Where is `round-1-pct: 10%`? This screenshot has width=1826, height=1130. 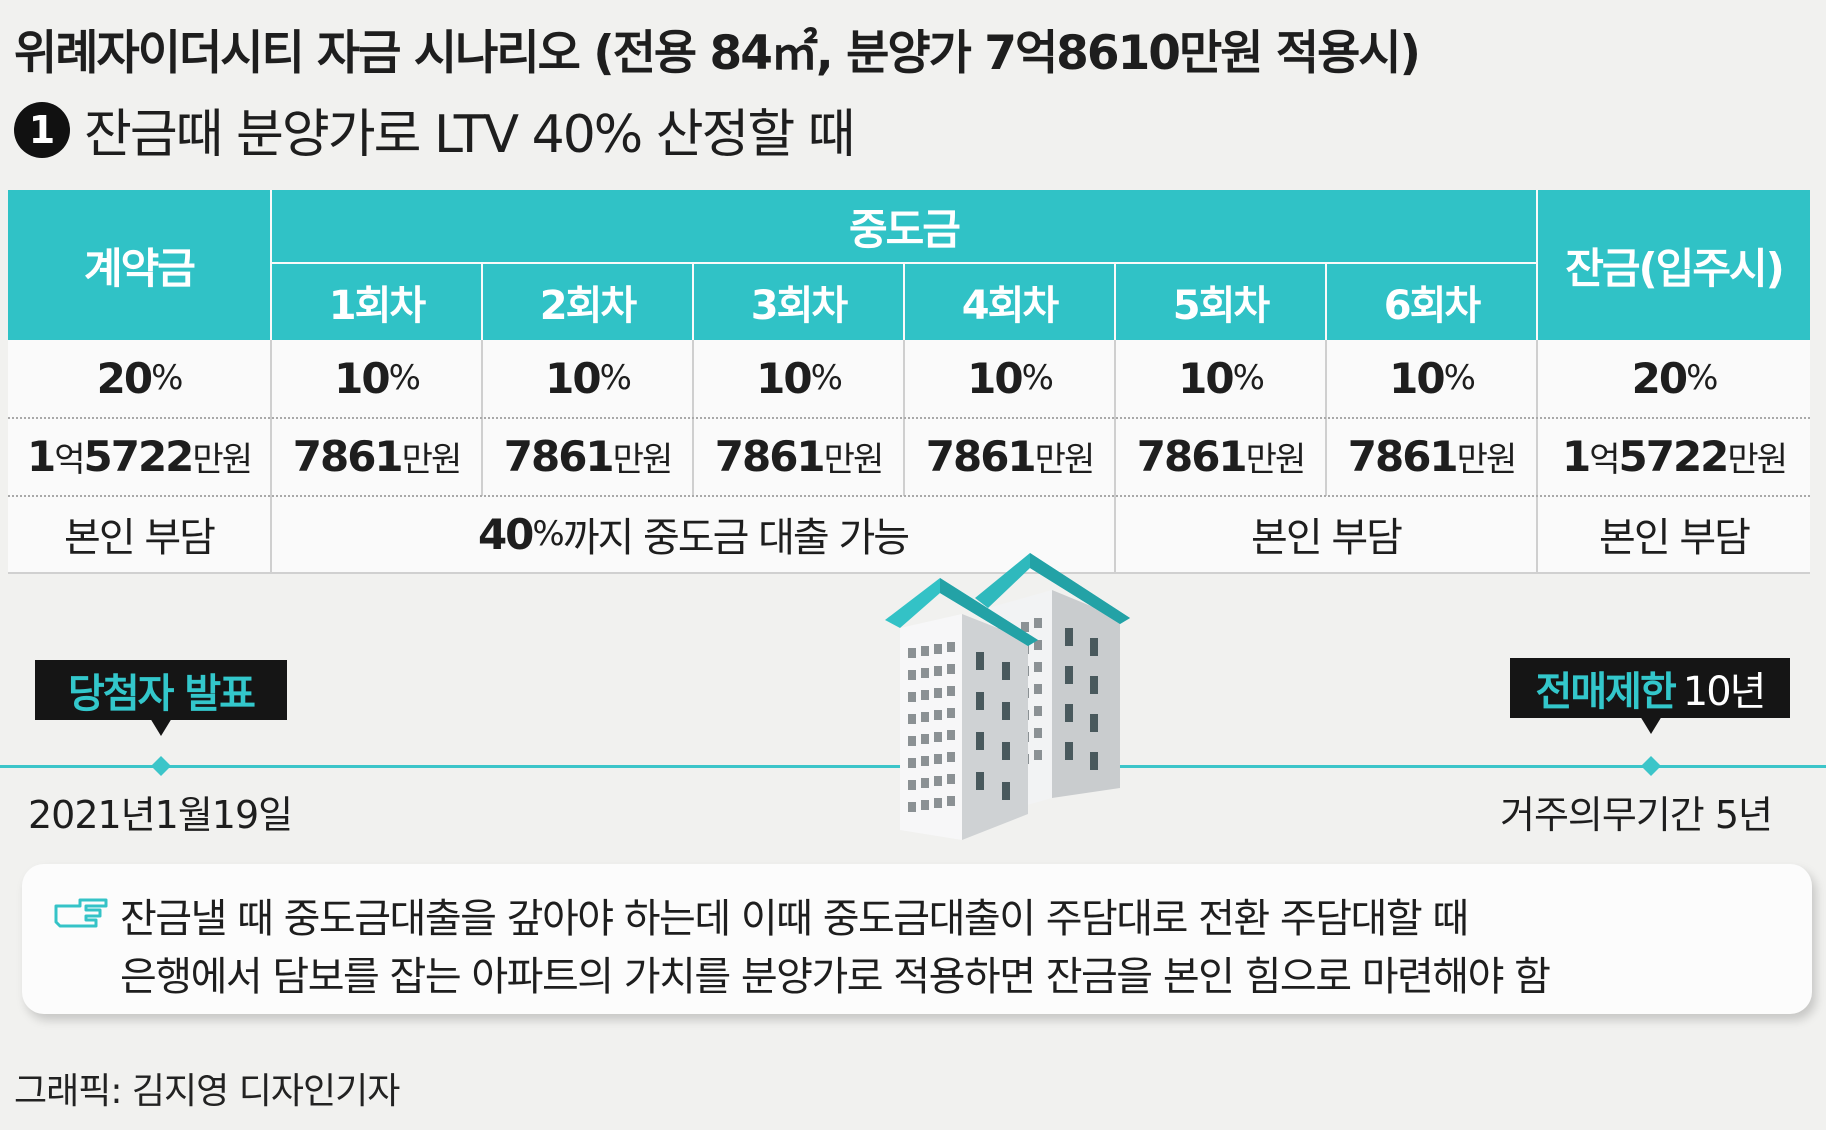 round-1-pct: 10% is located at coordinates (377, 378).